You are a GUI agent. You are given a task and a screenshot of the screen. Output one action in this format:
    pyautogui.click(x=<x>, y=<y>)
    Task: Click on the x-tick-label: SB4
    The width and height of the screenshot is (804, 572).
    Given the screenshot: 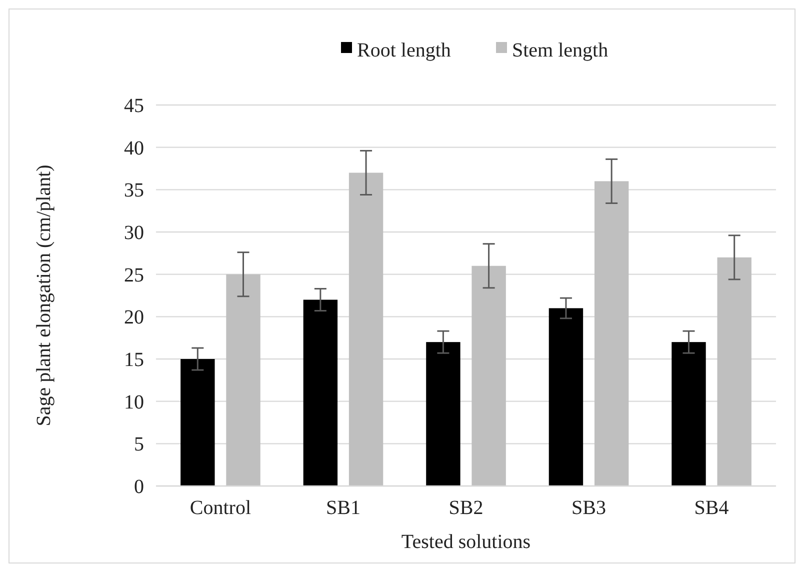 What is the action you would take?
    pyautogui.click(x=711, y=508)
    